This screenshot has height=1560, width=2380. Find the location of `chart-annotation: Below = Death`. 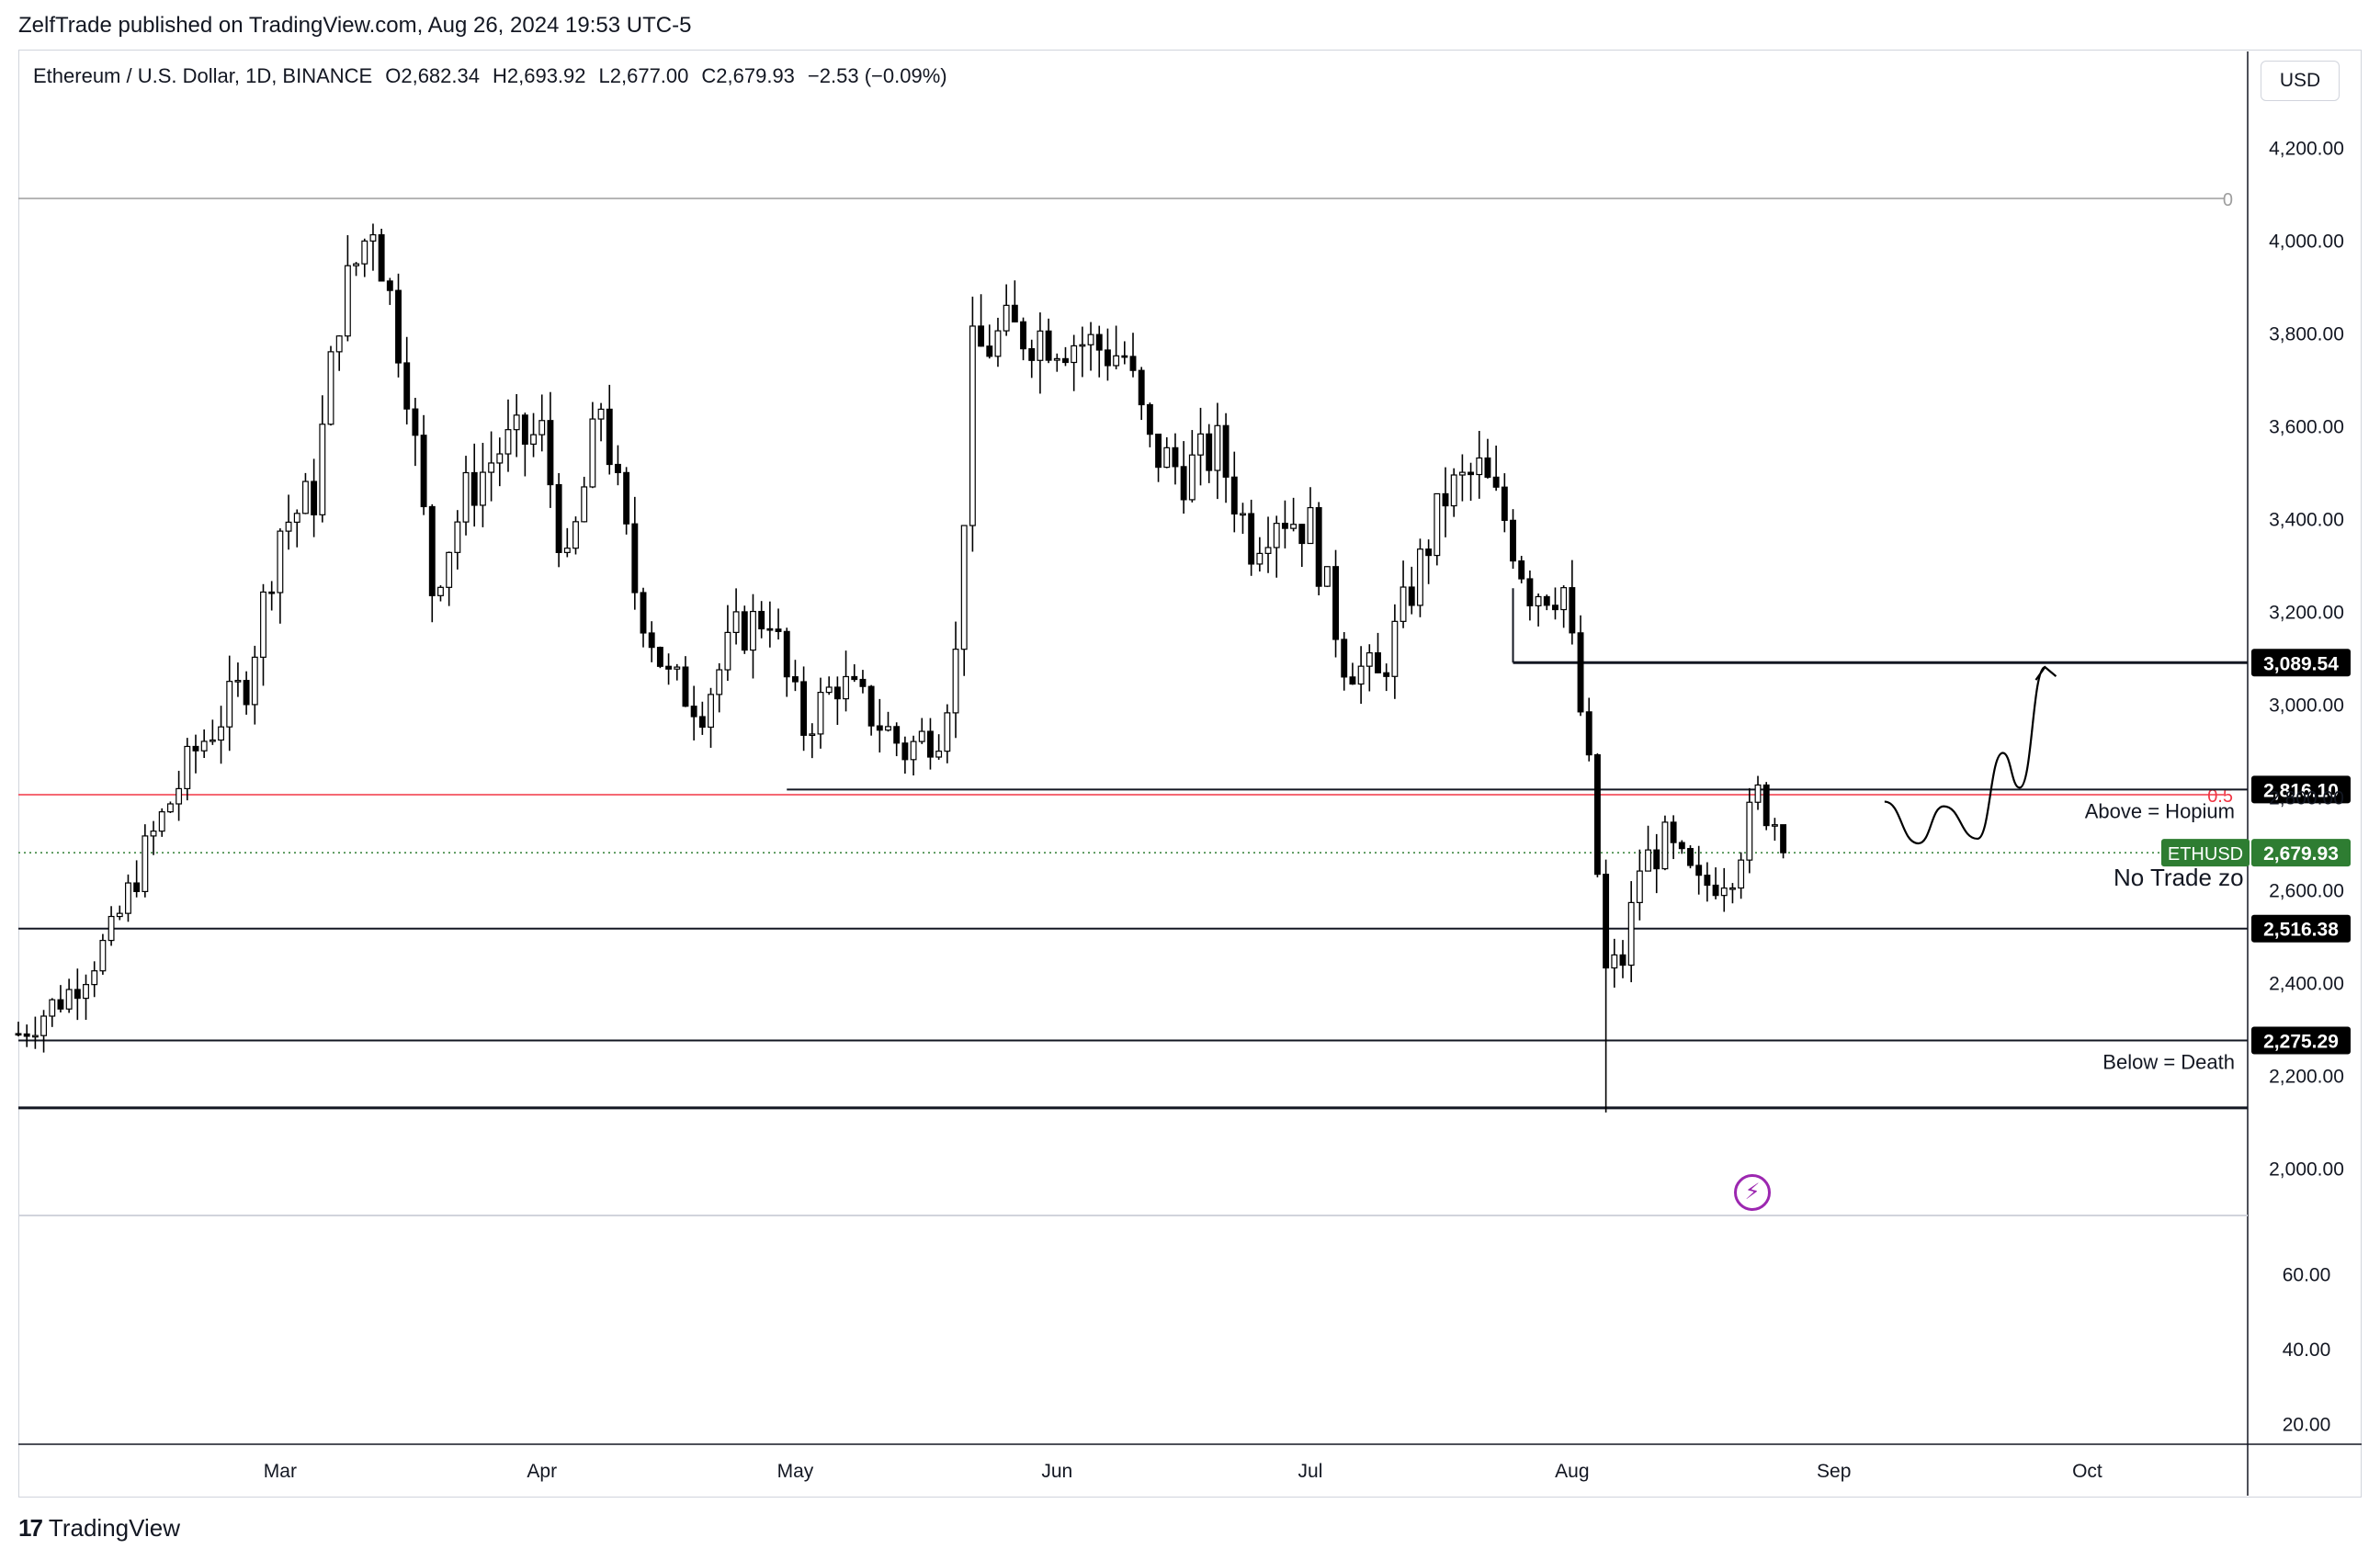

chart-annotation: Below = Death is located at coordinates (2168, 1061).